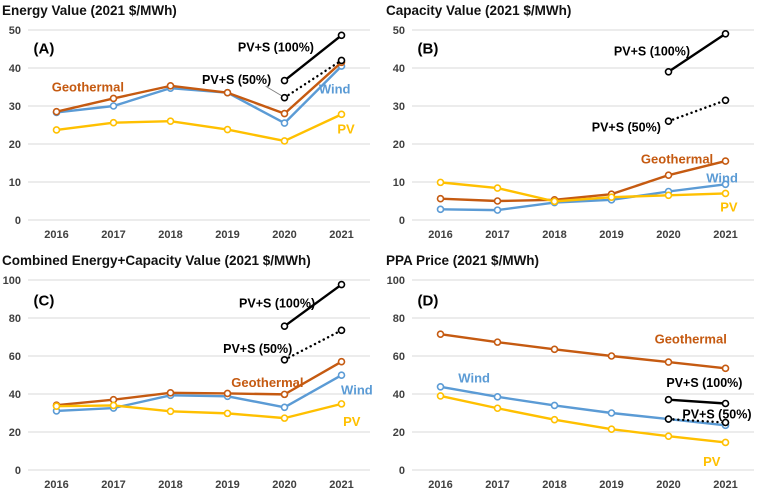 The height and width of the screenshot is (500, 768). What do you see at coordinates (15, 31) in the screenshot?
I see `y-axis-tick-label: 50` at bounding box center [15, 31].